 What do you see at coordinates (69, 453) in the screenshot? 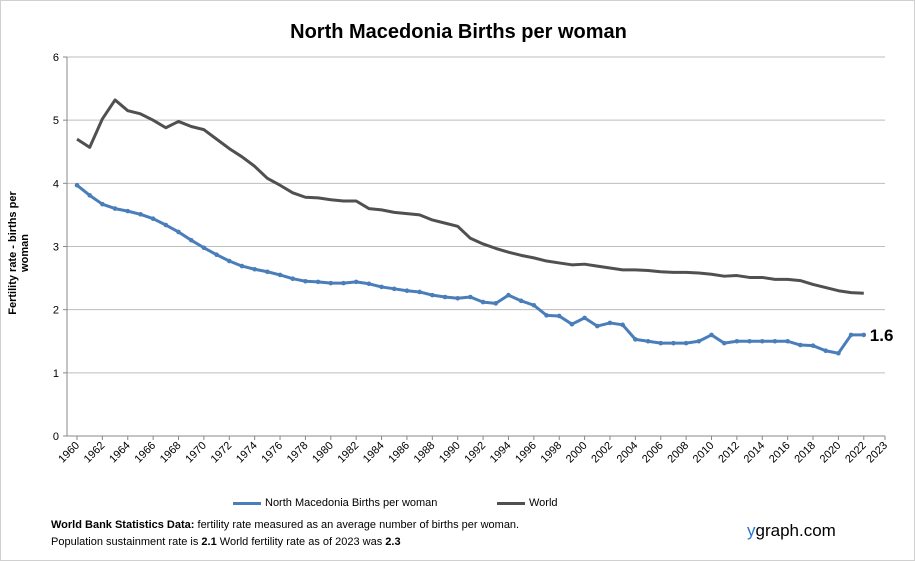
I see `x-tick-label: 1960` at bounding box center [69, 453].